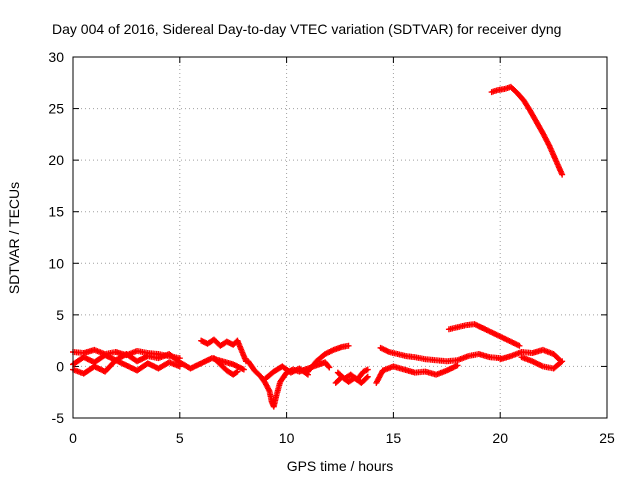 This screenshot has width=640, height=480. I want to click on x-tick-label: 15, so click(394, 438).